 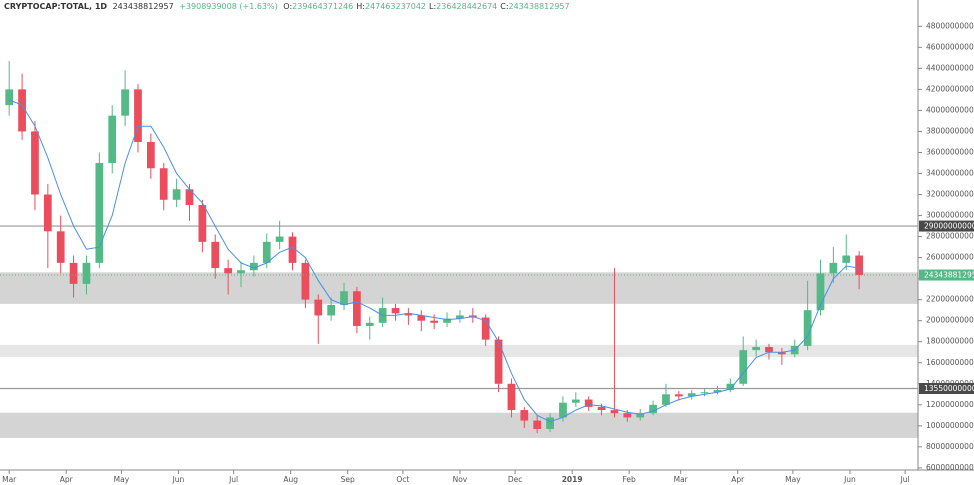 I want to click on y-tick-label: 480000000000, so click(x=950, y=25).